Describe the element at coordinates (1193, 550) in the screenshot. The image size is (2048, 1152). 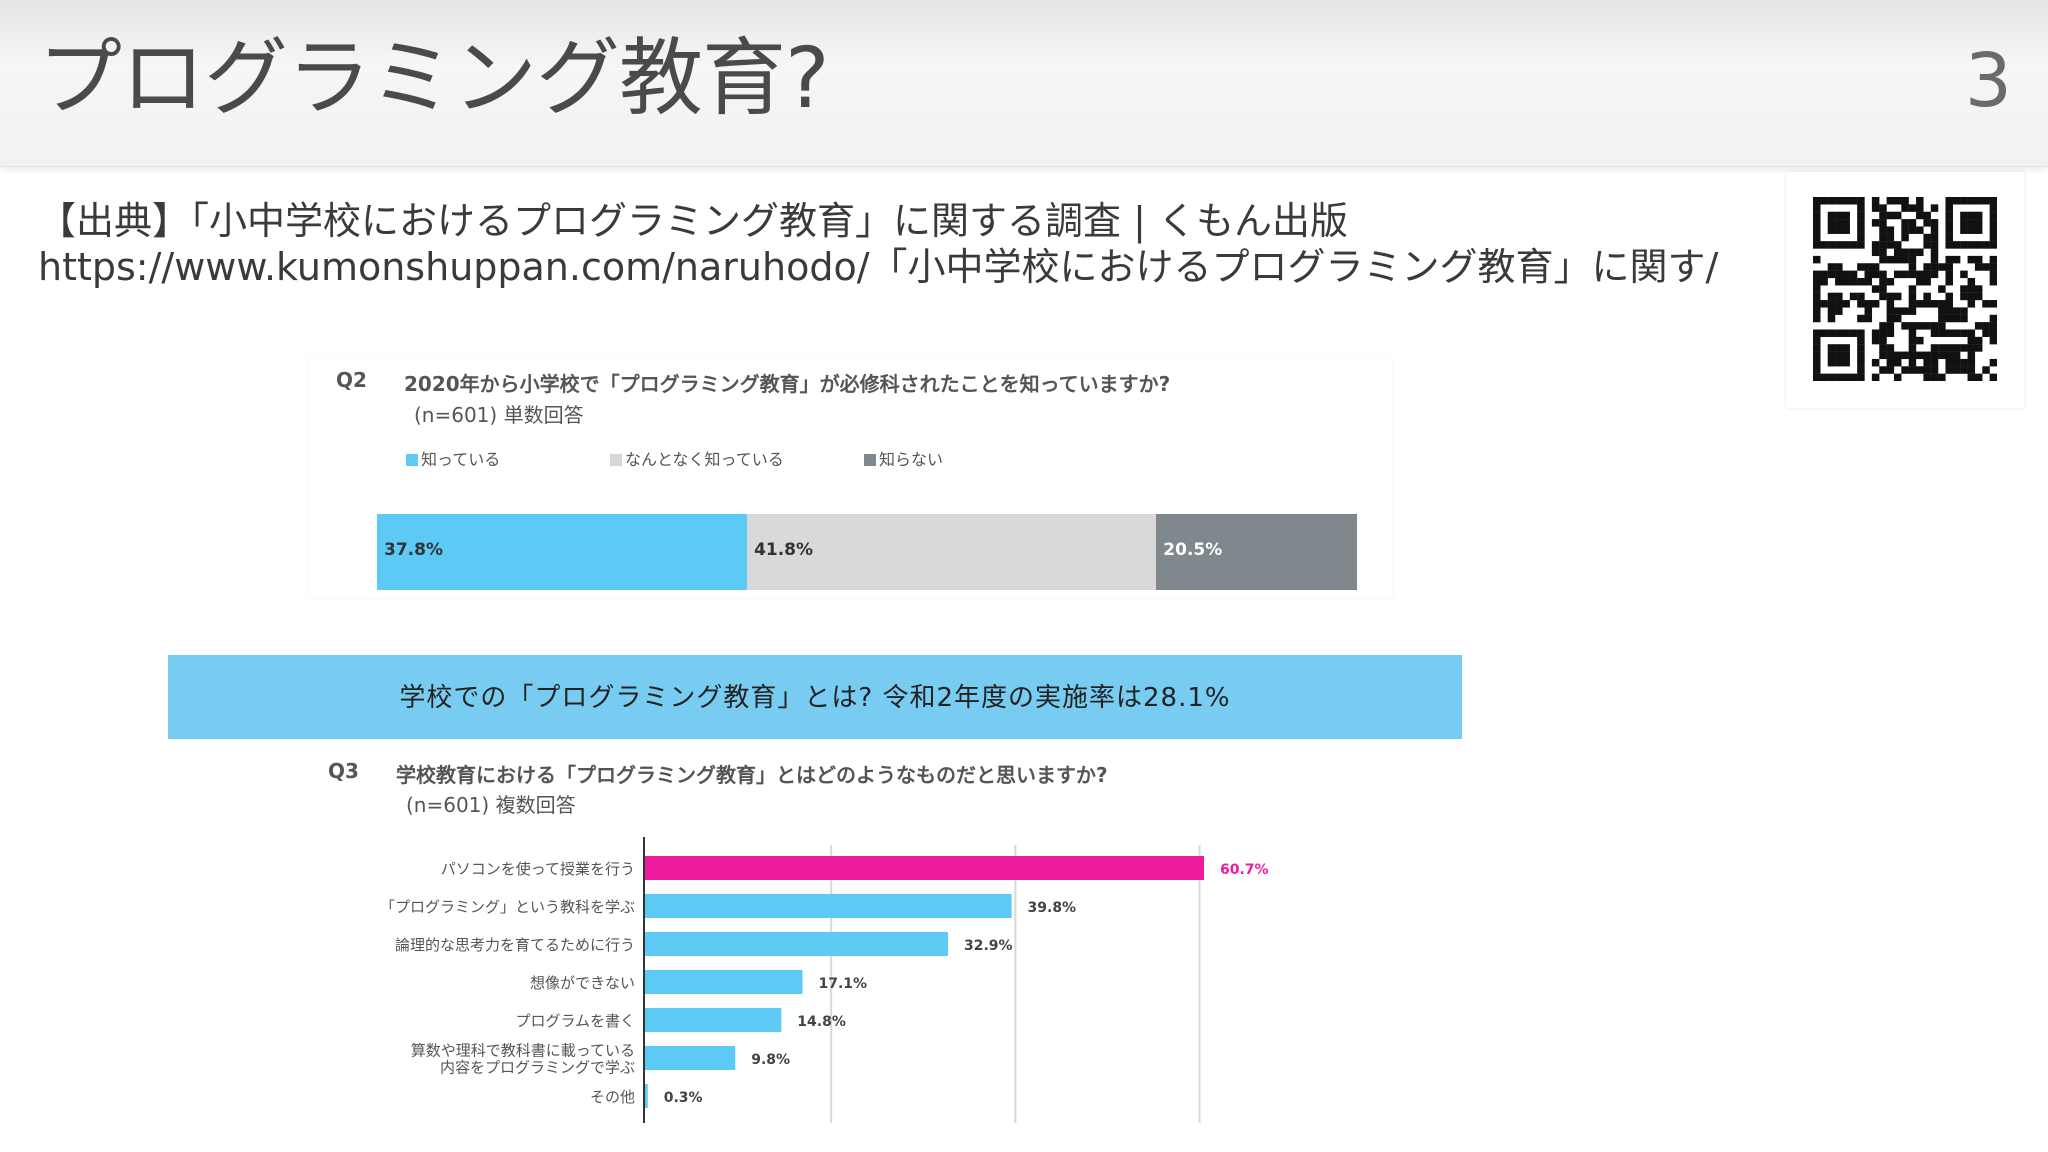
I see `stack-label-2: 20.5%` at that location.